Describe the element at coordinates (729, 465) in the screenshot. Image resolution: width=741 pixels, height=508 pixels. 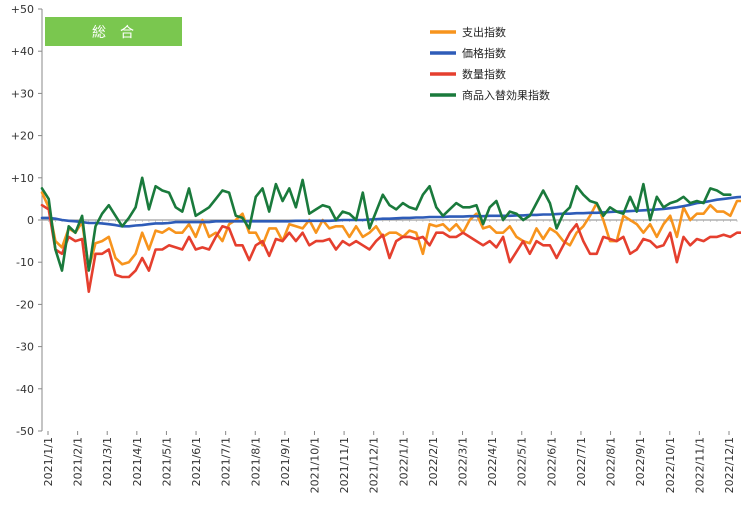
I see `x-tick-label: 2022/12/1` at that location.